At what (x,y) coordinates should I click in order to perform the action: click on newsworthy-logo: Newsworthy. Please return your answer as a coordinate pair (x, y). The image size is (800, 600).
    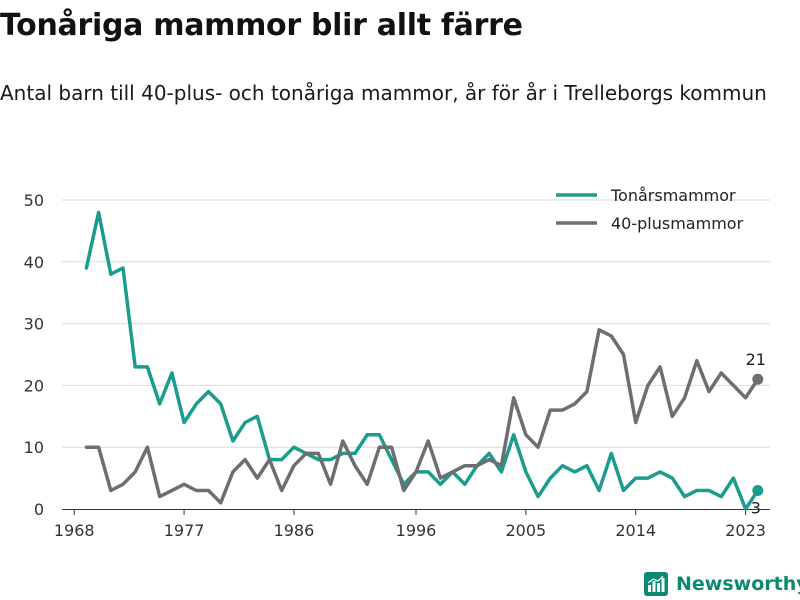
    Looking at the image, I should click on (722, 584).